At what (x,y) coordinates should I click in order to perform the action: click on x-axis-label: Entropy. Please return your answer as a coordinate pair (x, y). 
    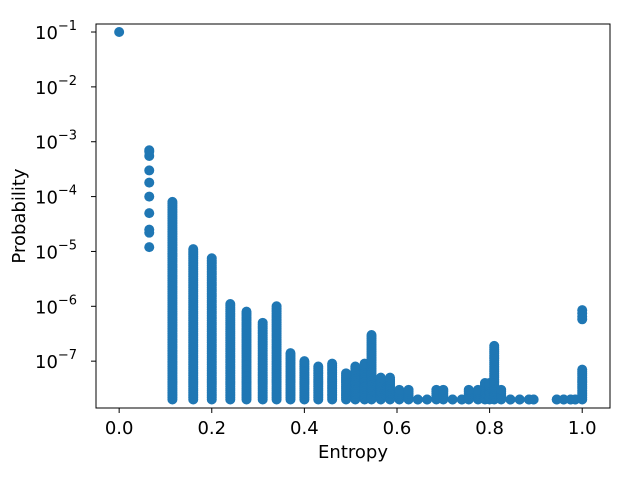
    Looking at the image, I should click on (353, 452).